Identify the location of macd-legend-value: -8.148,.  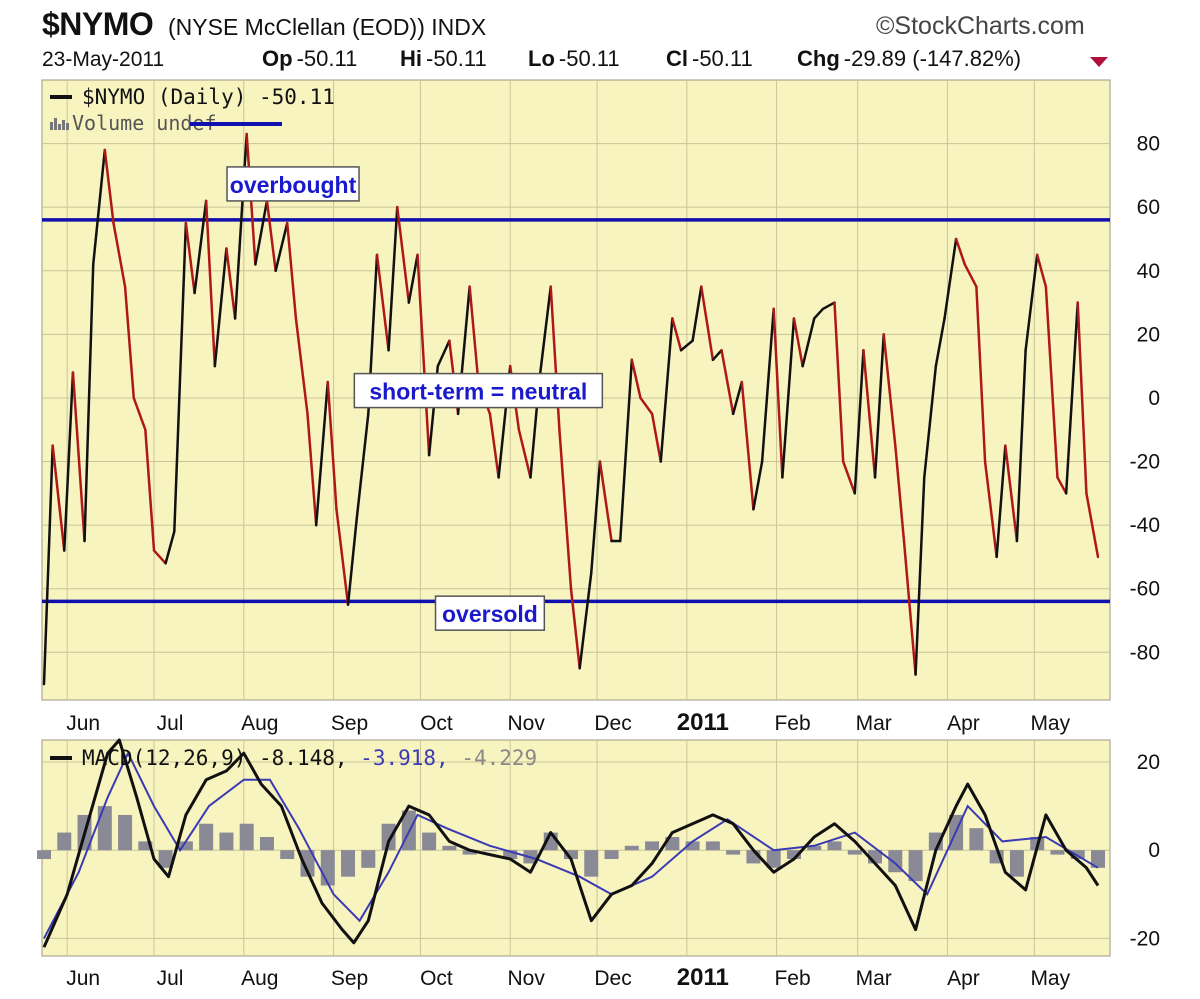
(309, 758).